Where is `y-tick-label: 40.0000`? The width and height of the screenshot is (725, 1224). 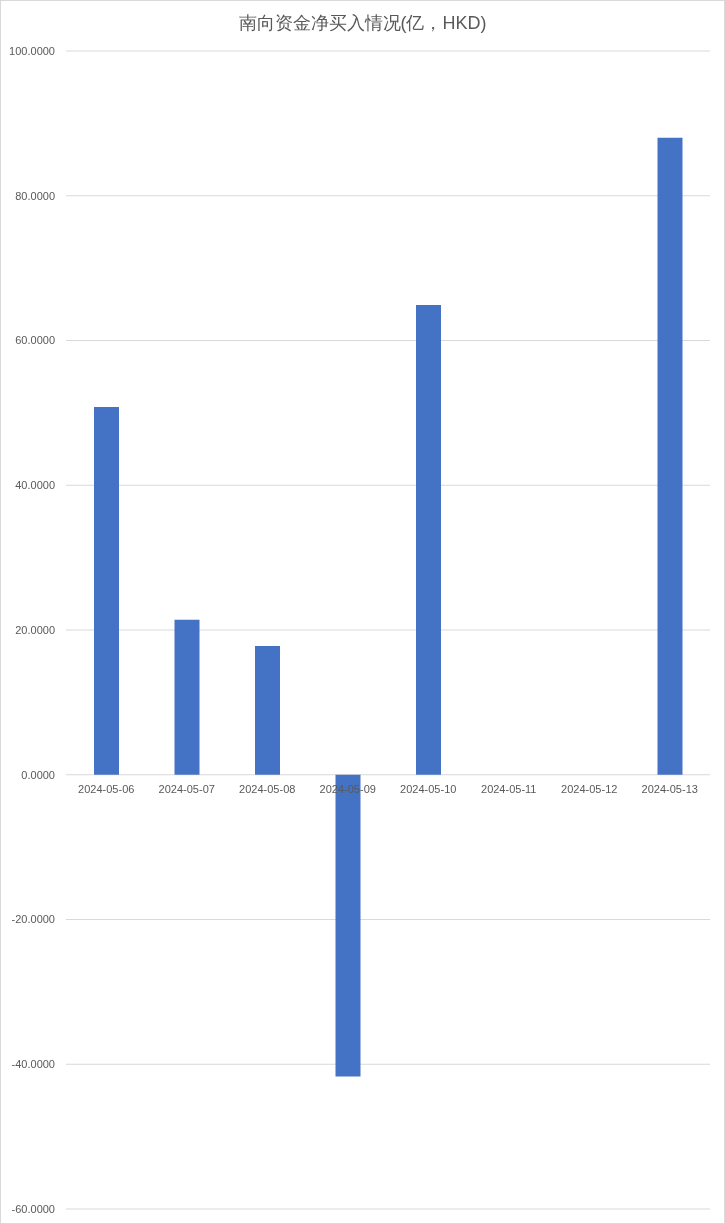 y-tick-label: 40.0000 is located at coordinates (35, 485).